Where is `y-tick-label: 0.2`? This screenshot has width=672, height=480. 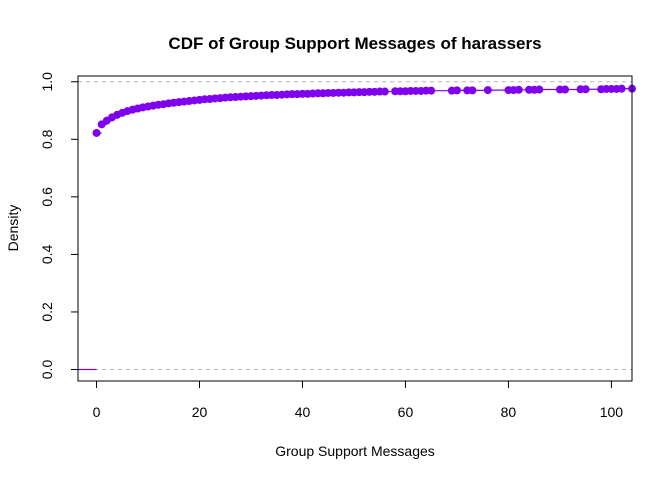 y-tick-label: 0.2 is located at coordinates (47, 312).